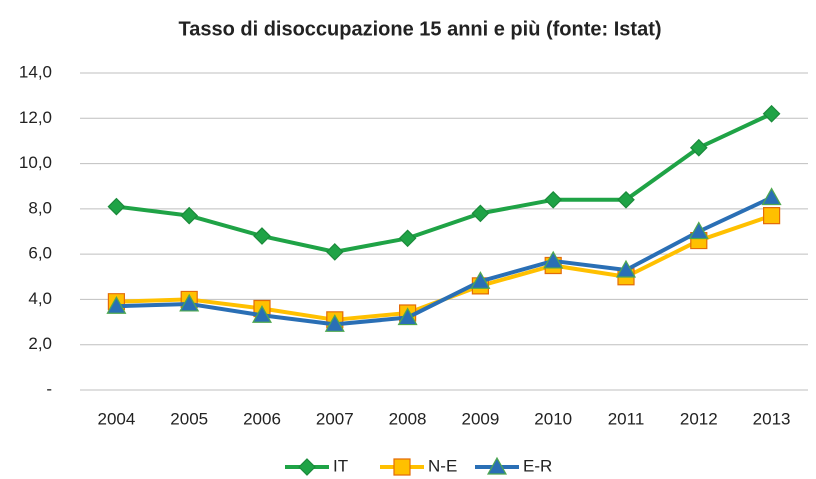 This screenshot has height=479, width=816. I want to click on x-tick-label: 2012, so click(699, 418).